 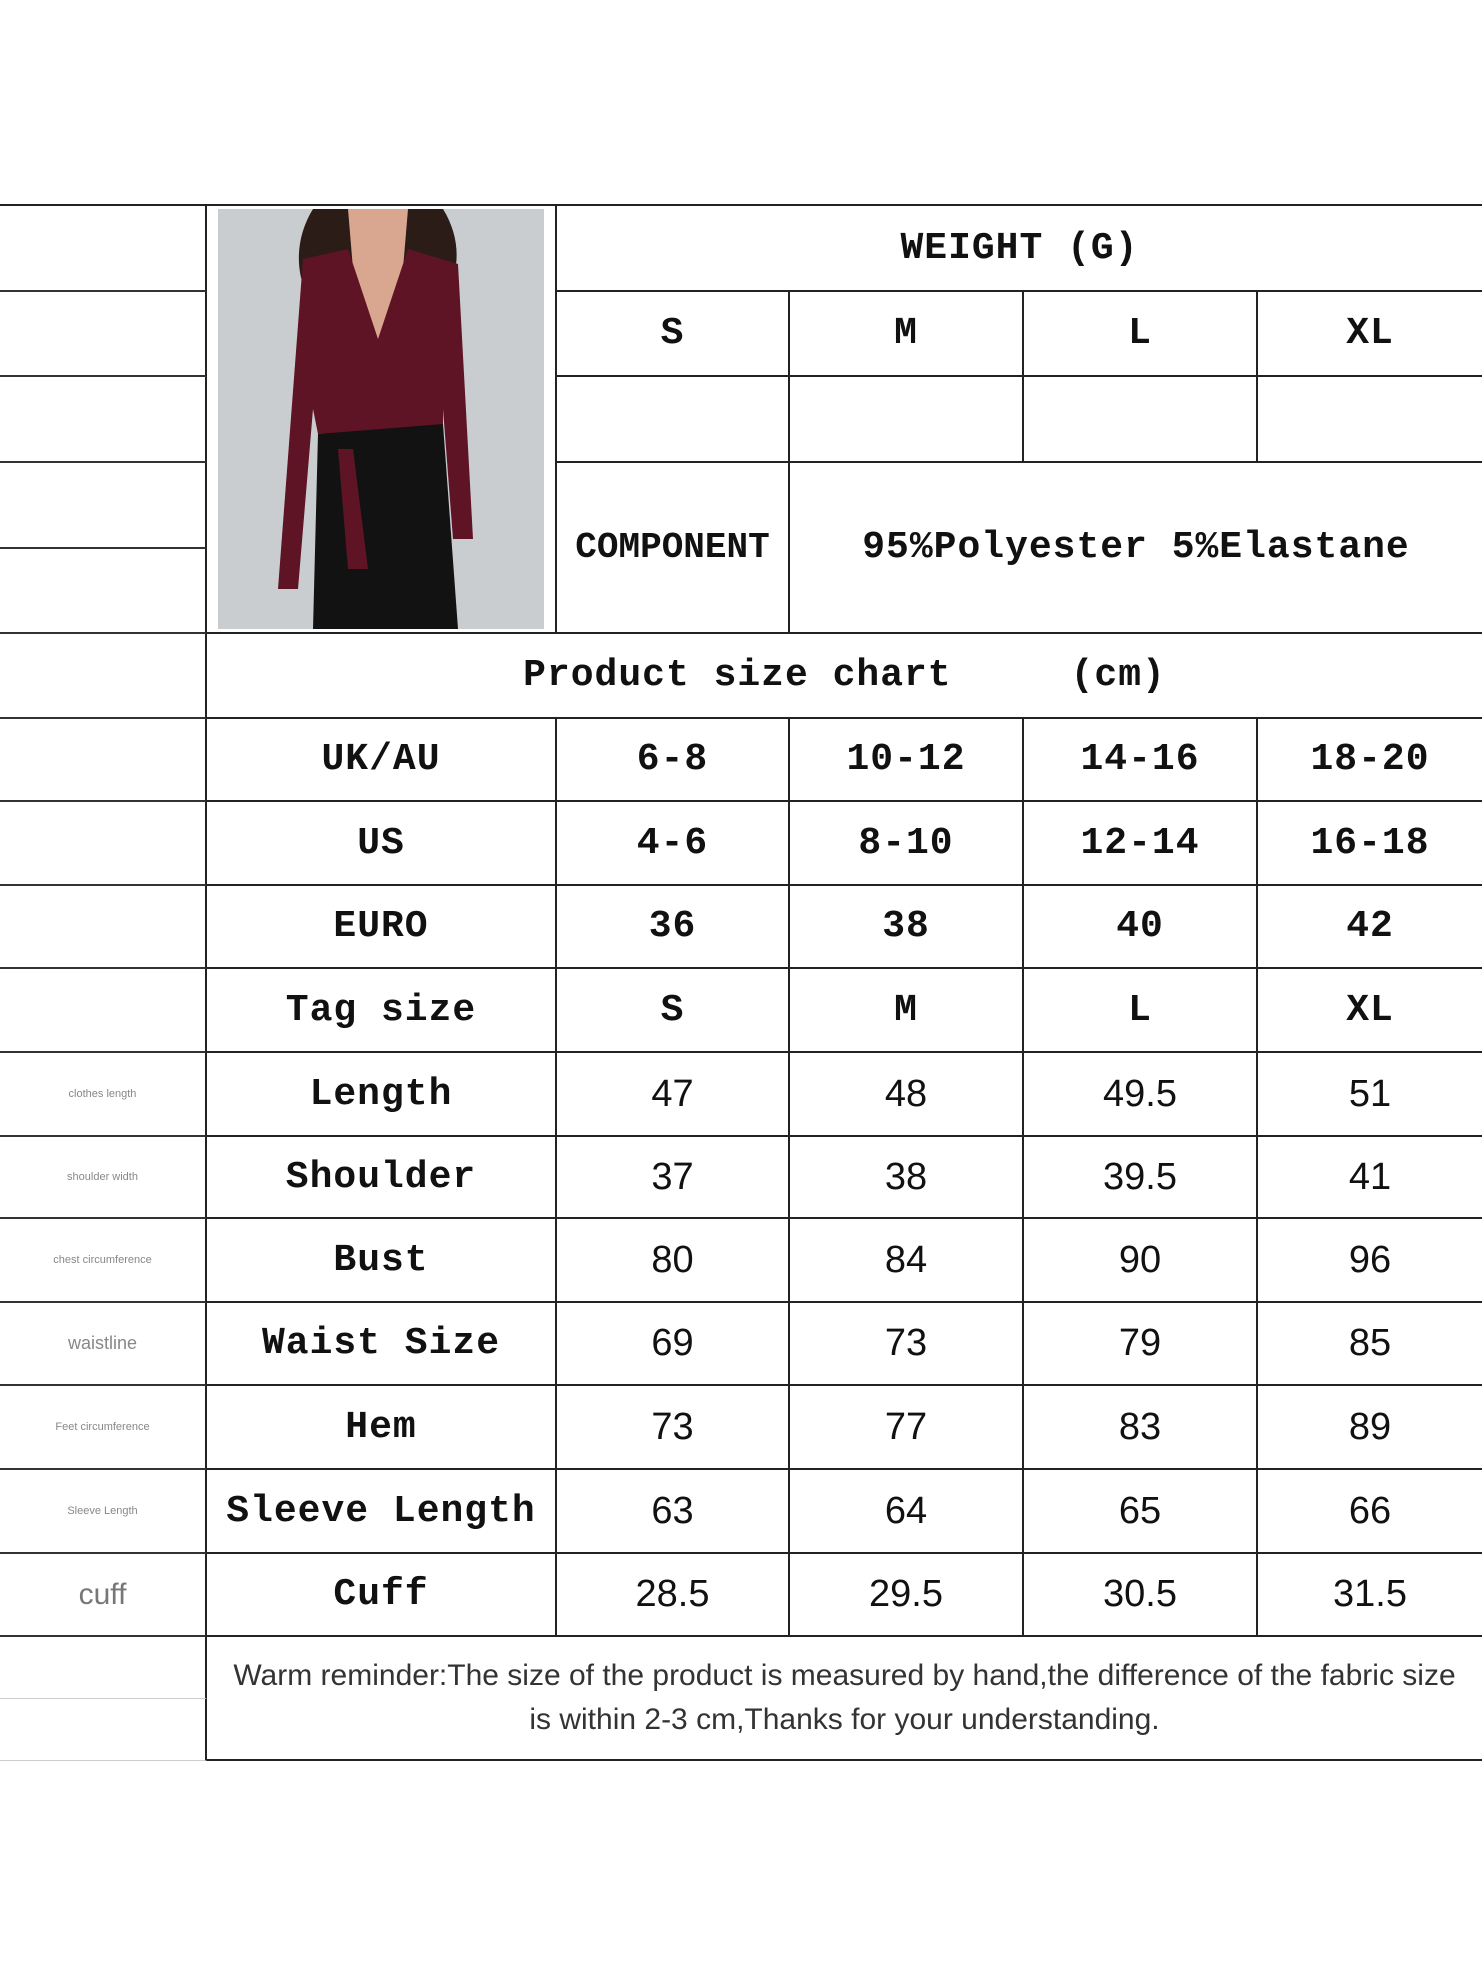 I want to click on size-value: 80, so click(x=673, y=1261).